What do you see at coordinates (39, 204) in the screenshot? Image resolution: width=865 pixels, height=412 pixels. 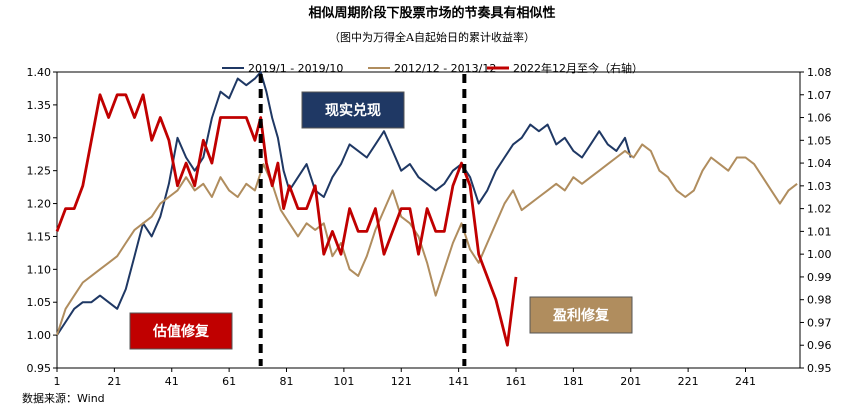 I see `y-left-tick-label: 1.20` at bounding box center [39, 204].